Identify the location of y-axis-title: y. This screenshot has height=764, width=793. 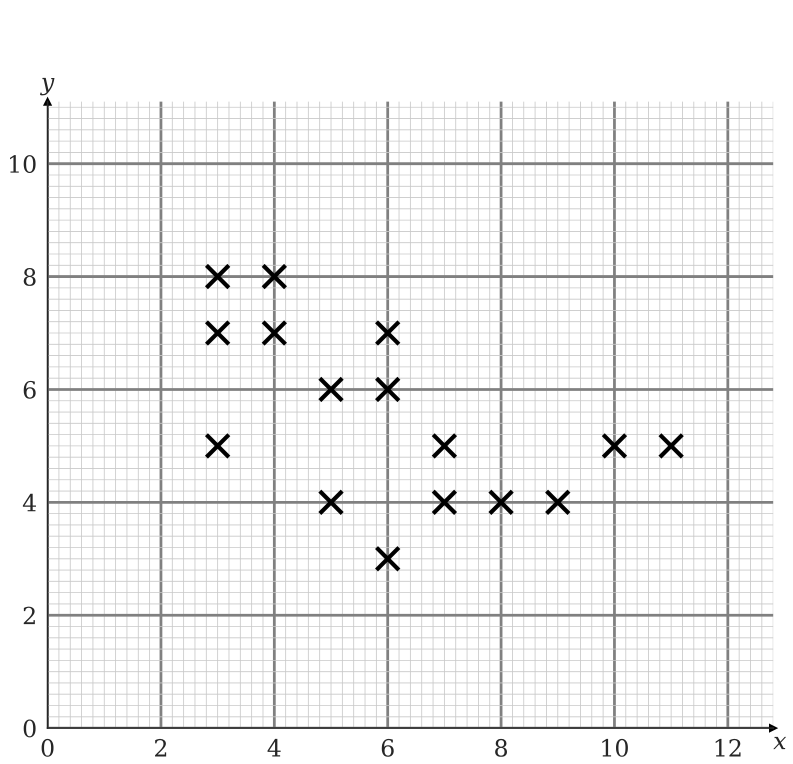
(47, 87).